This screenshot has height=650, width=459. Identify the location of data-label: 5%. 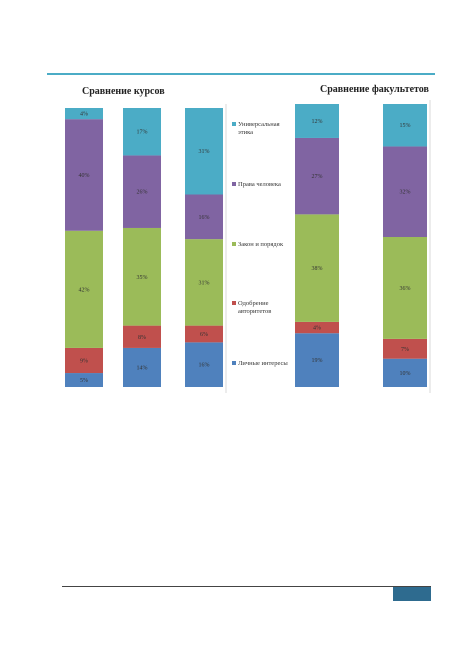
(84, 381).